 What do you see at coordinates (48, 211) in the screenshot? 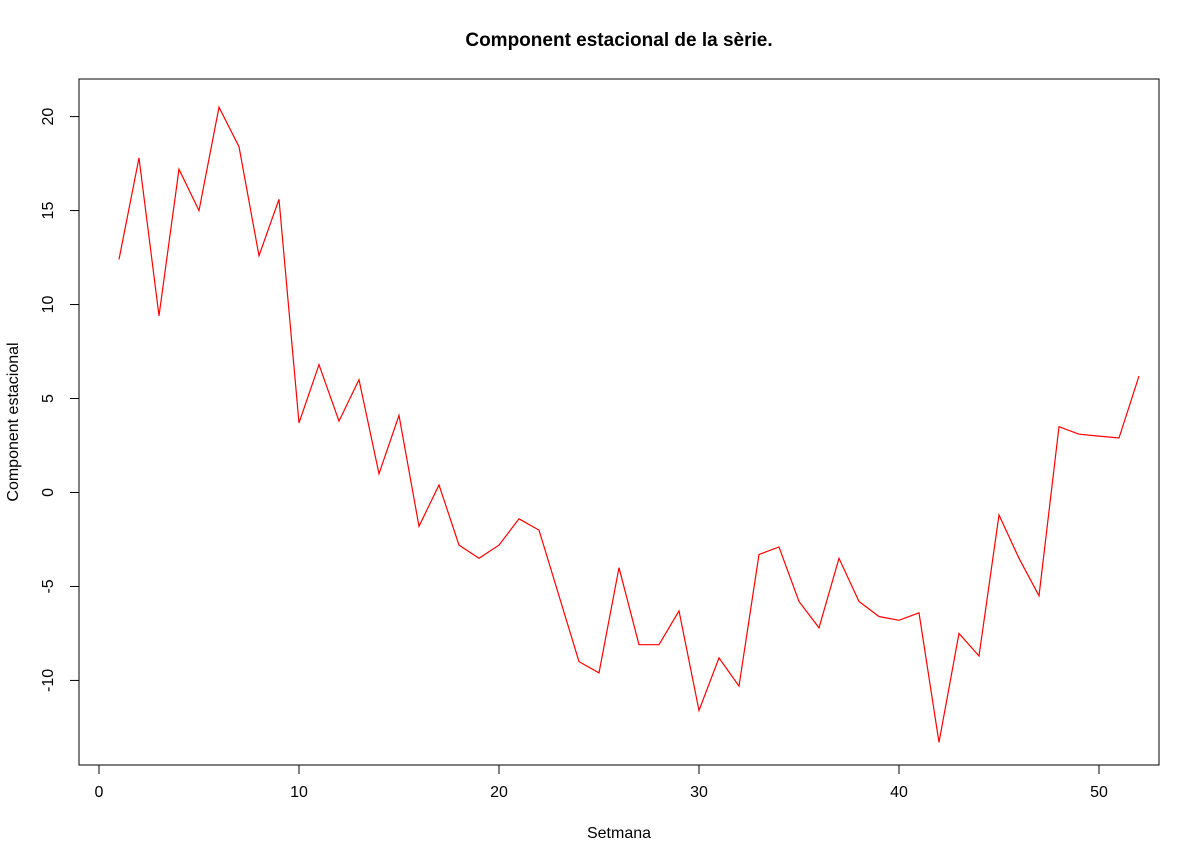
I see `y-tick-label: 15` at bounding box center [48, 211].